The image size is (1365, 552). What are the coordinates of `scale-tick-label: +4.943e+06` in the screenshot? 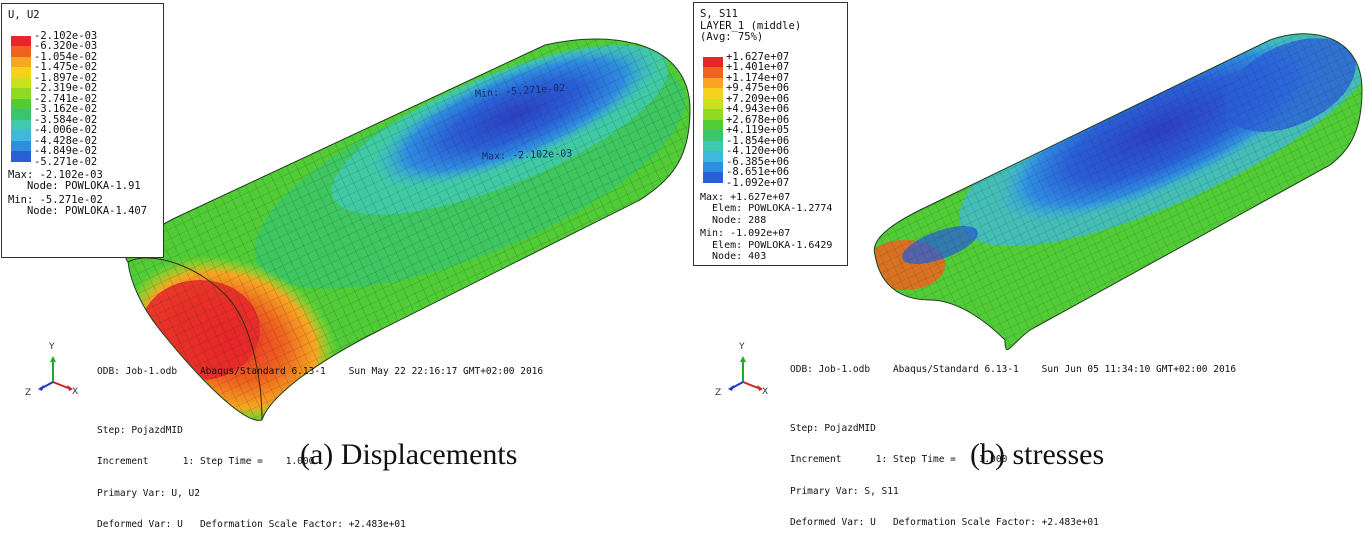 It's located at (758, 109).